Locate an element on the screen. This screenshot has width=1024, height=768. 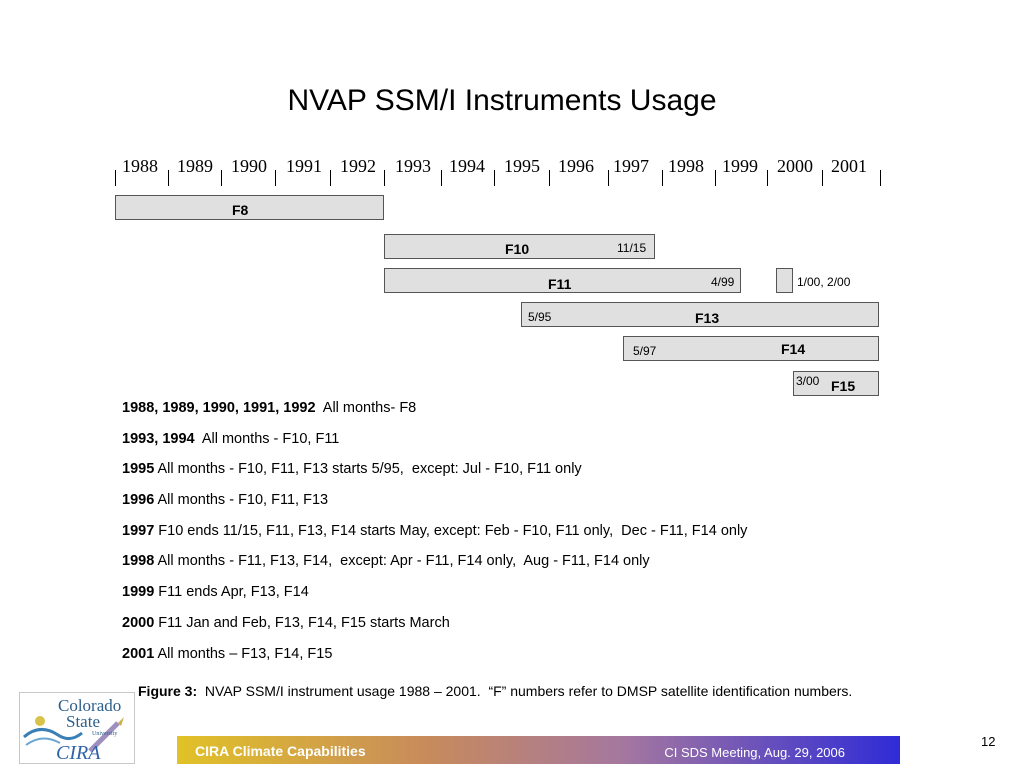
axis-year-1990: 1990 is located at coordinates (249, 166).